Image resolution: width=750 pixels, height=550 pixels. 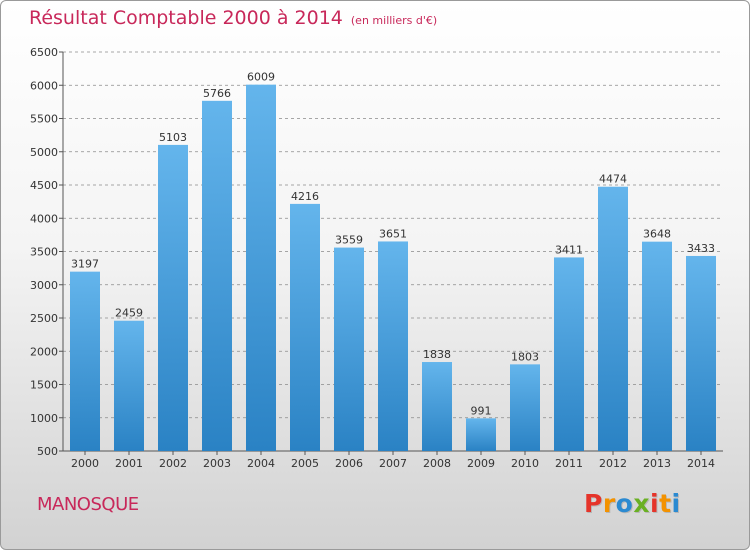 What do you see at coordinates (613, 179) in the screenshot?
I see `data-label-2012: 4474` at bounding box center [613, 179].